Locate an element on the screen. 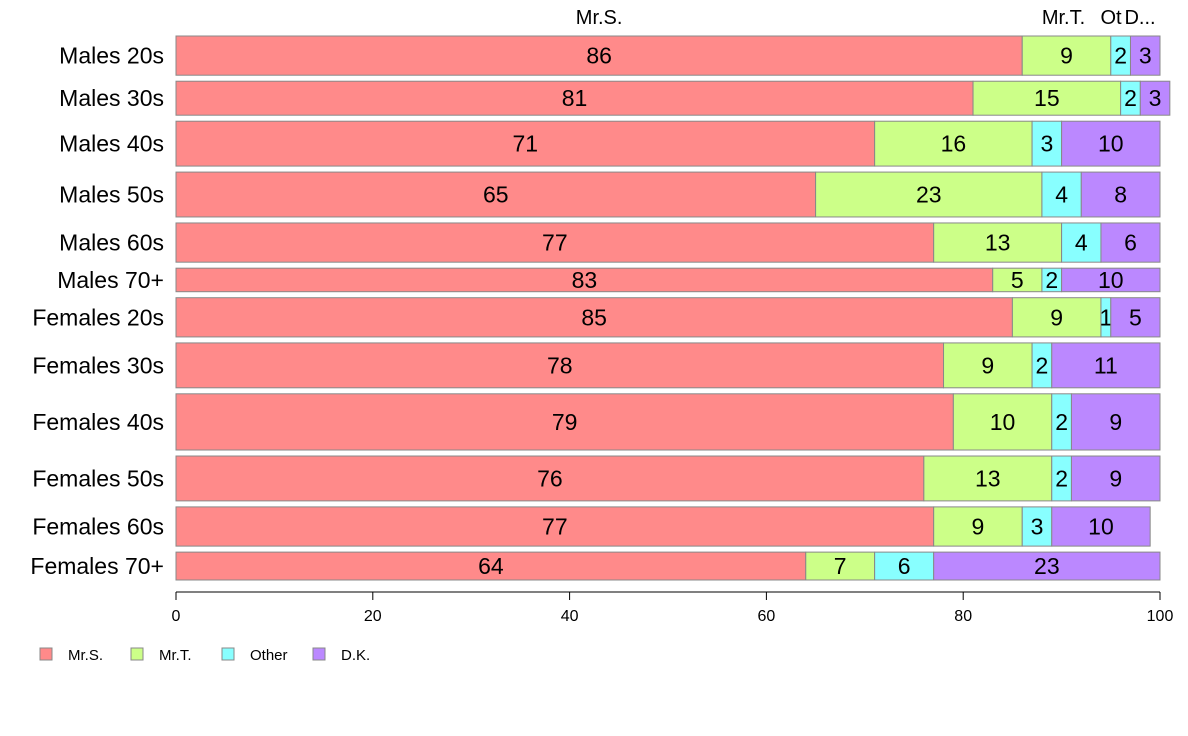 The height and width of the screenshot is (736, 1188). data-label-other-females-20s: 1 is located at coordinates (1105, 317).